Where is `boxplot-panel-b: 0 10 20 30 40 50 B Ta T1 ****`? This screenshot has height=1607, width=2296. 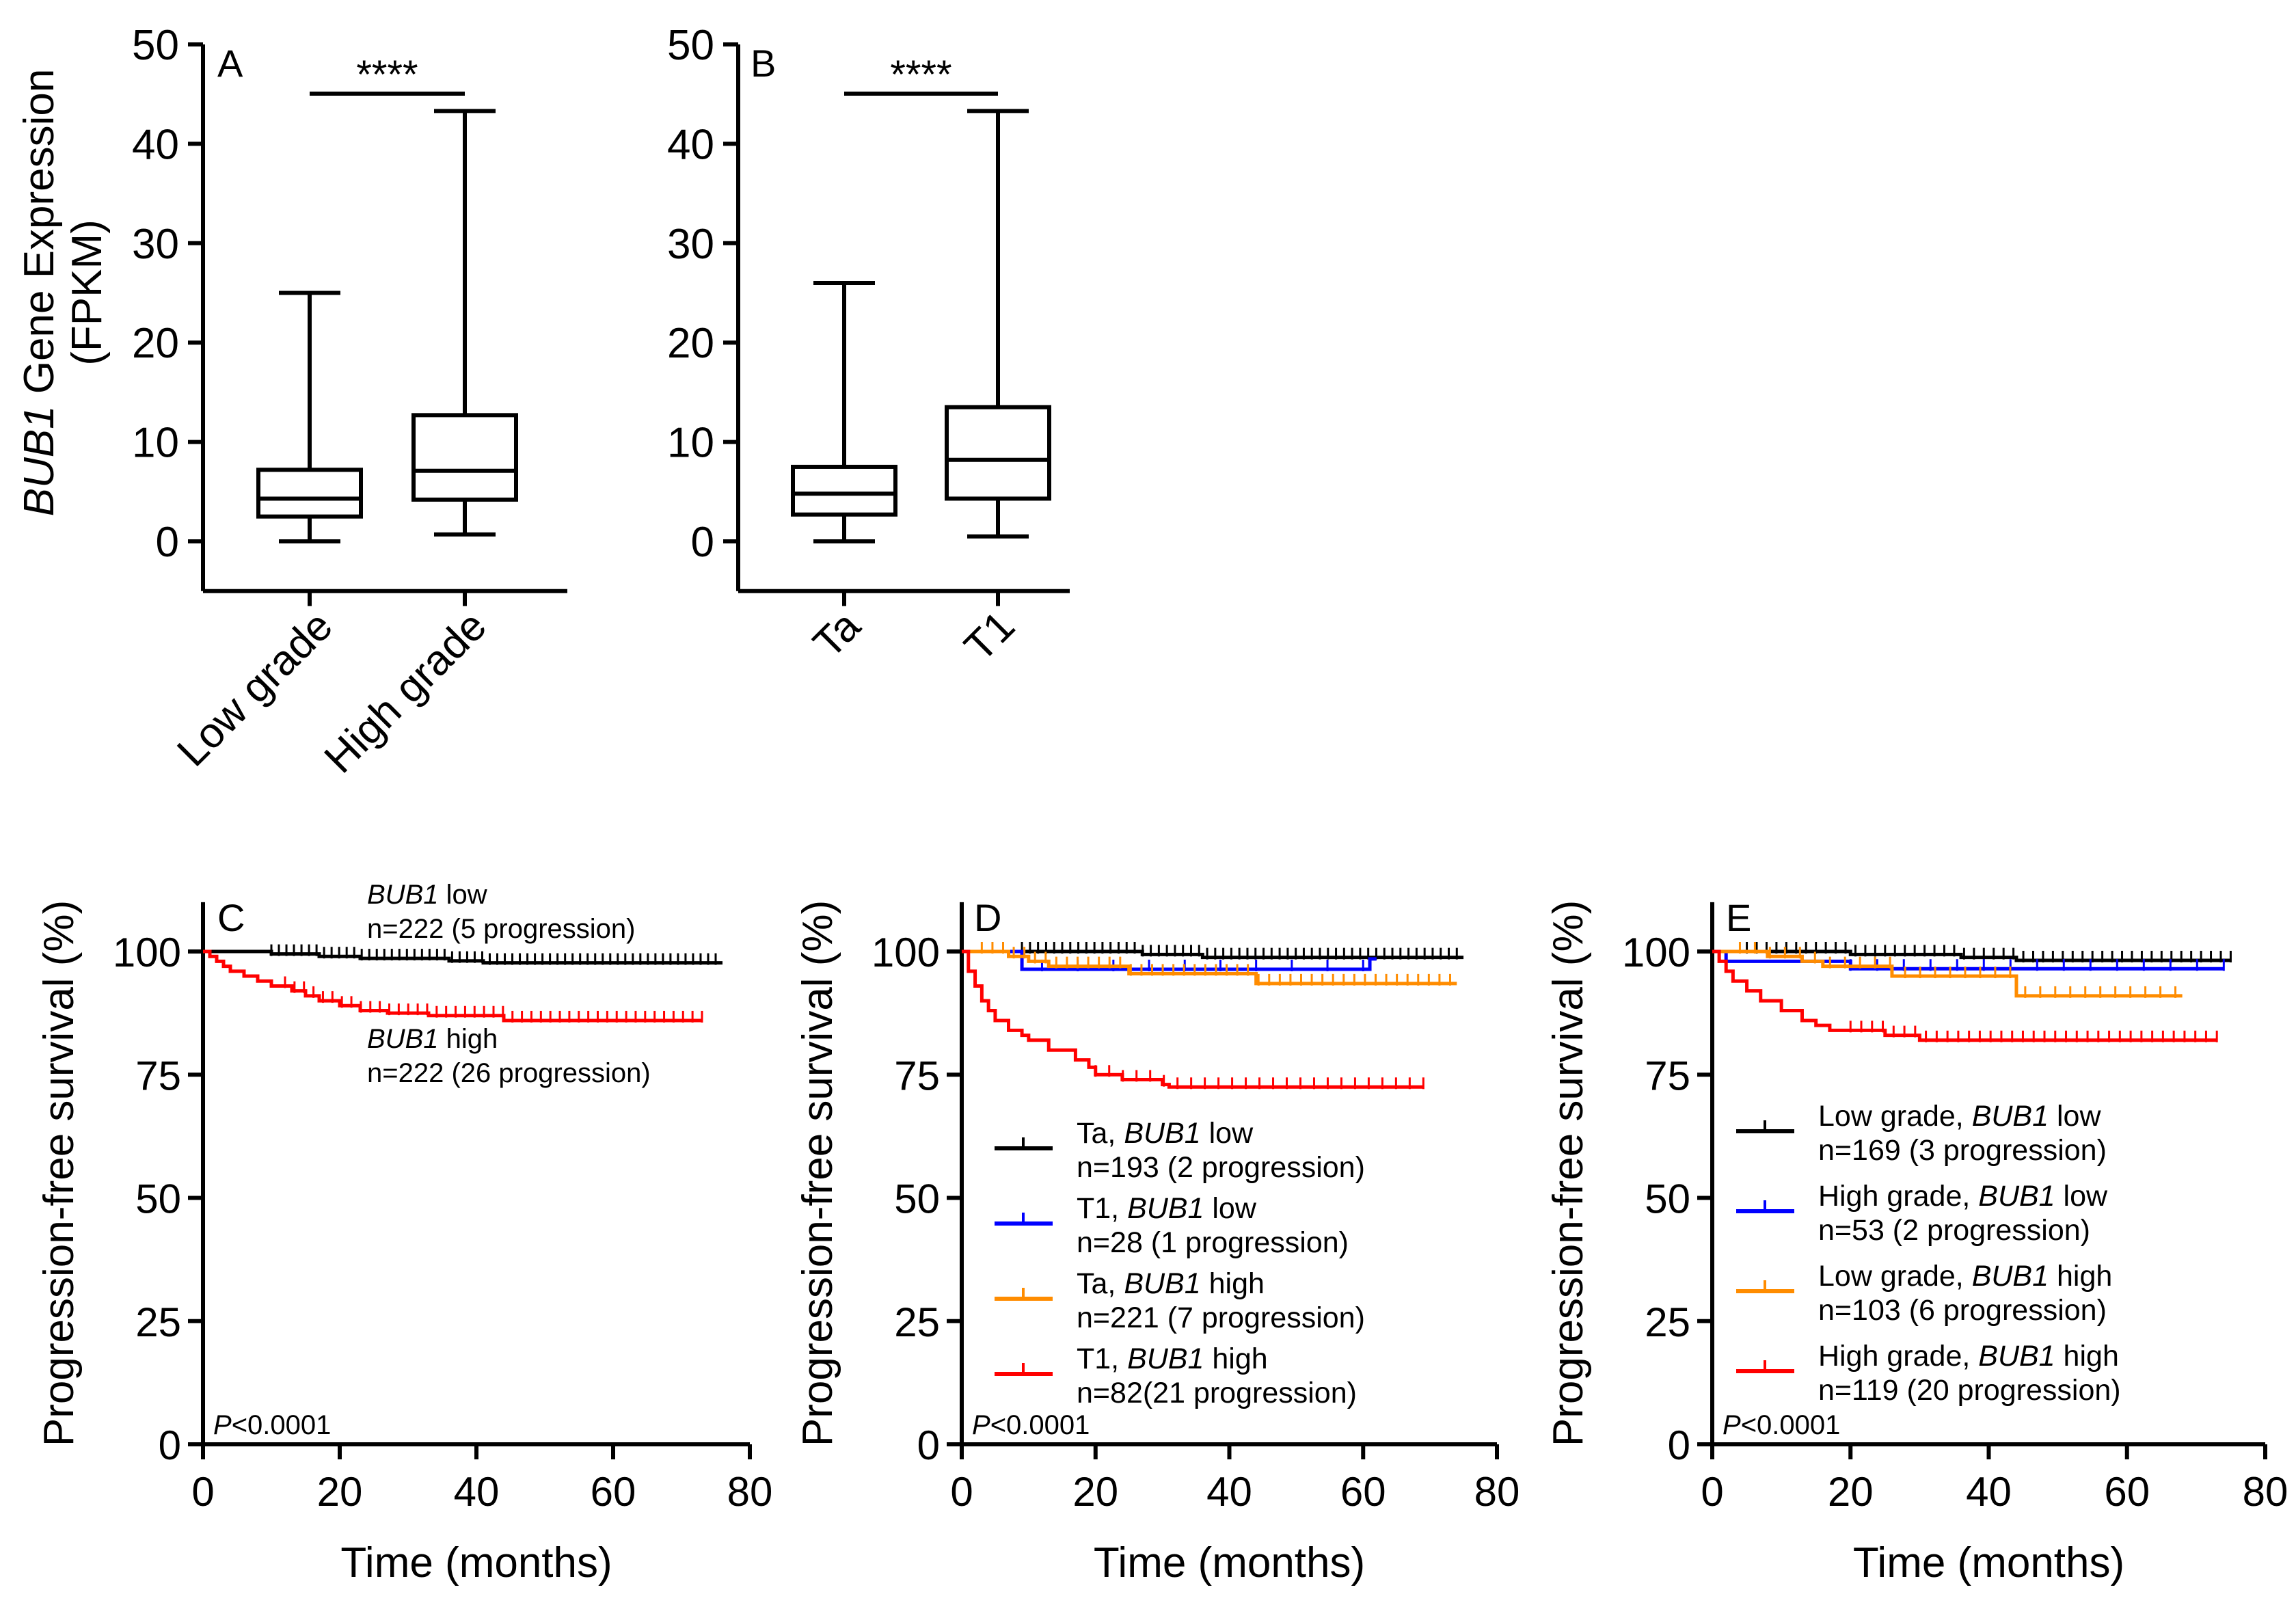 boxplot-panel-b: 0 10 20 30 40 50 B Ta T1 **** is located at coordinates (868, 347).